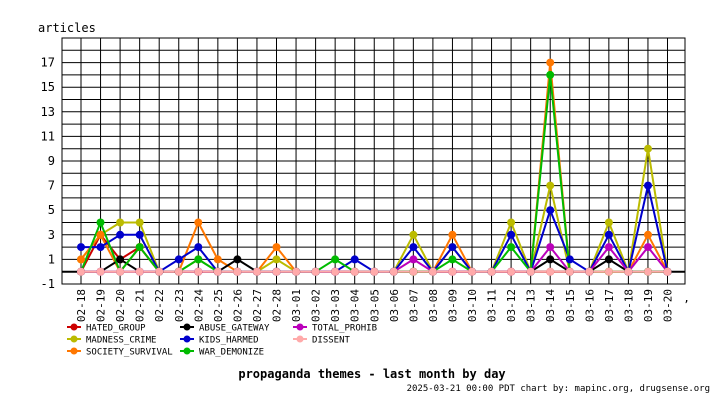  I want to click on x-tick-label: 03-16, so click(589, 305).